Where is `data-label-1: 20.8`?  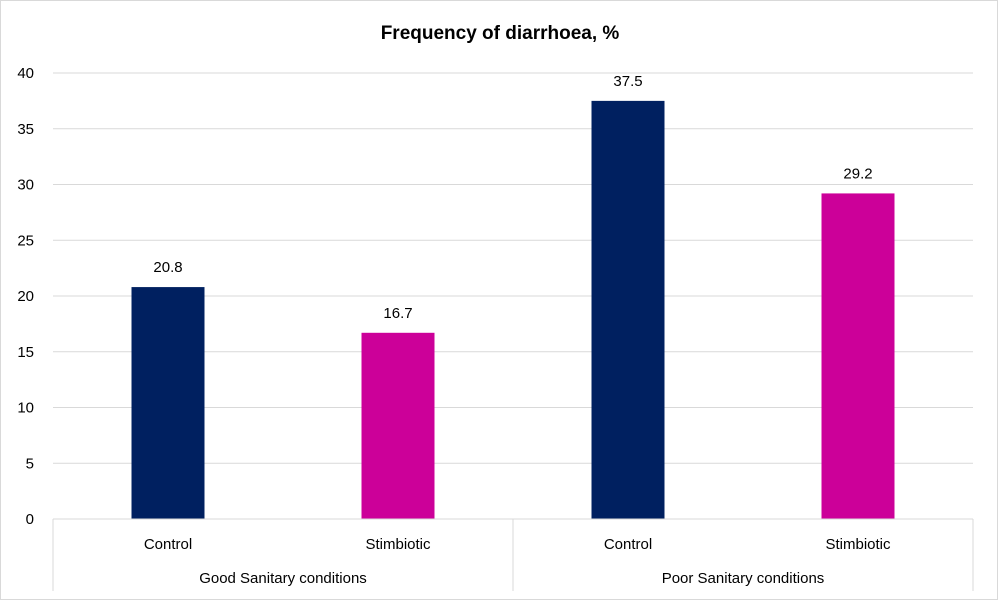
data-label-1: 20.8 is located at coordinates (167, 267).